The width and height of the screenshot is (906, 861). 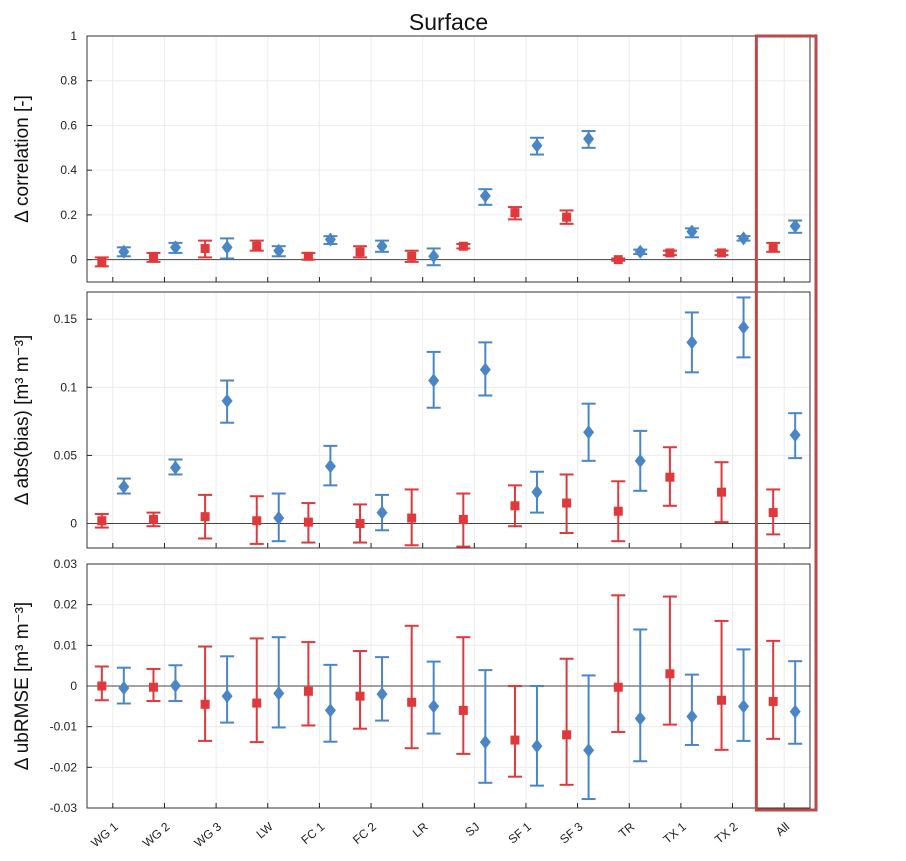 What do you see at coordinates (64, 767) in the screenshot?
I see `y-tick-label: -0.02` at bounding box center [64, 767].